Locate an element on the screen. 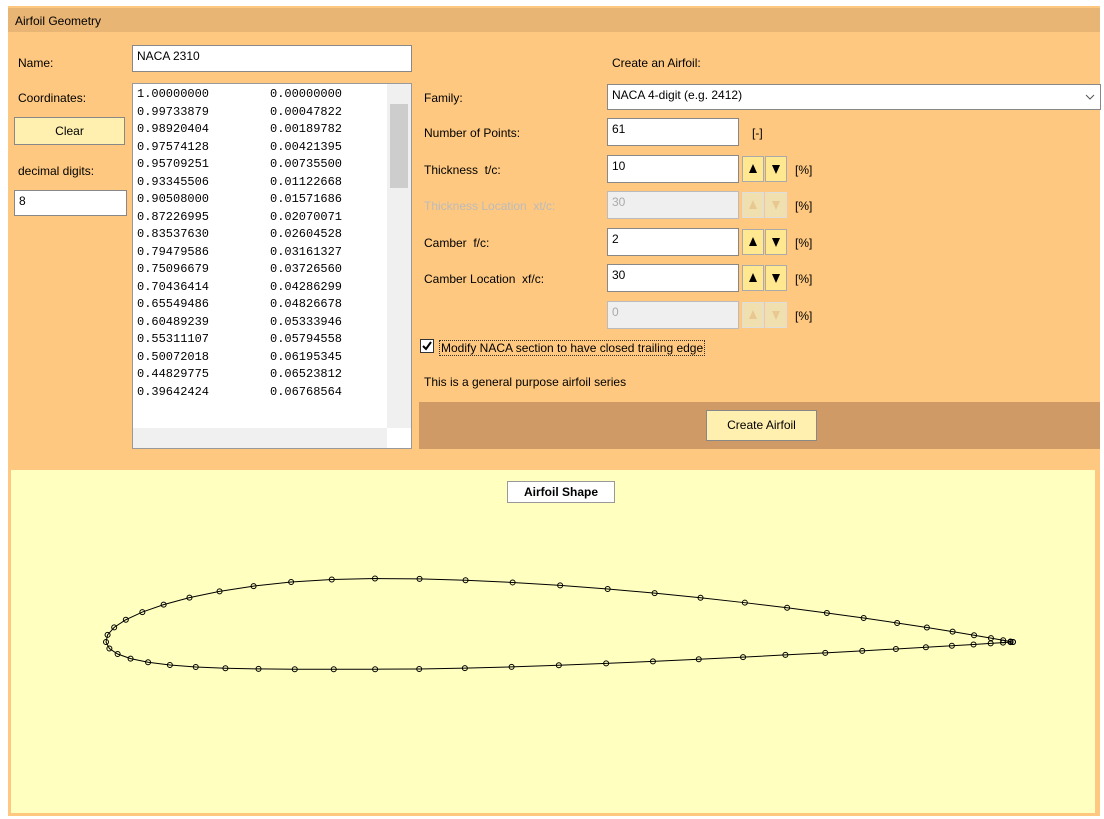 The width and height of the screenshot is (1104, 819). coordinate-y: 0.04286299 is located at coordinates (306, 286).